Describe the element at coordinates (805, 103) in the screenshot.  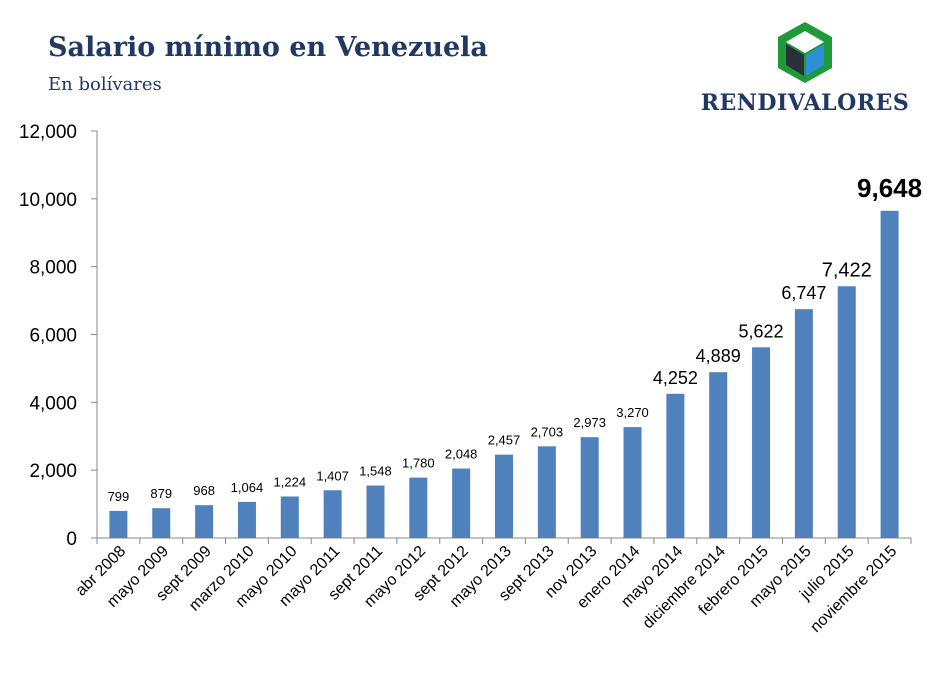
I see `logo-text: RENDIVALORES` at that location.